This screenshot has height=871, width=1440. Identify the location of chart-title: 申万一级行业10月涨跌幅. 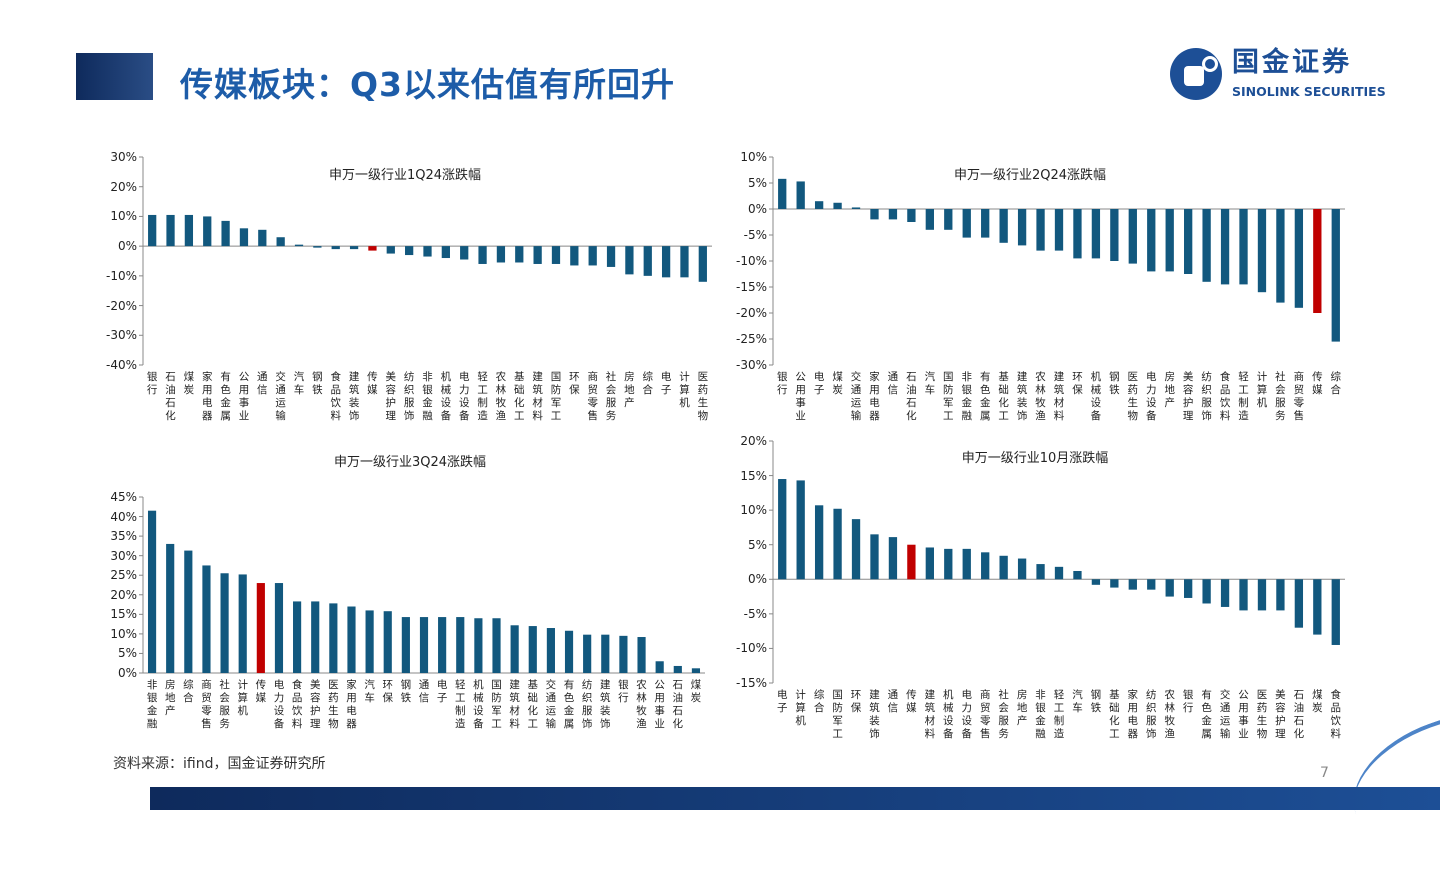
(1035, 458).